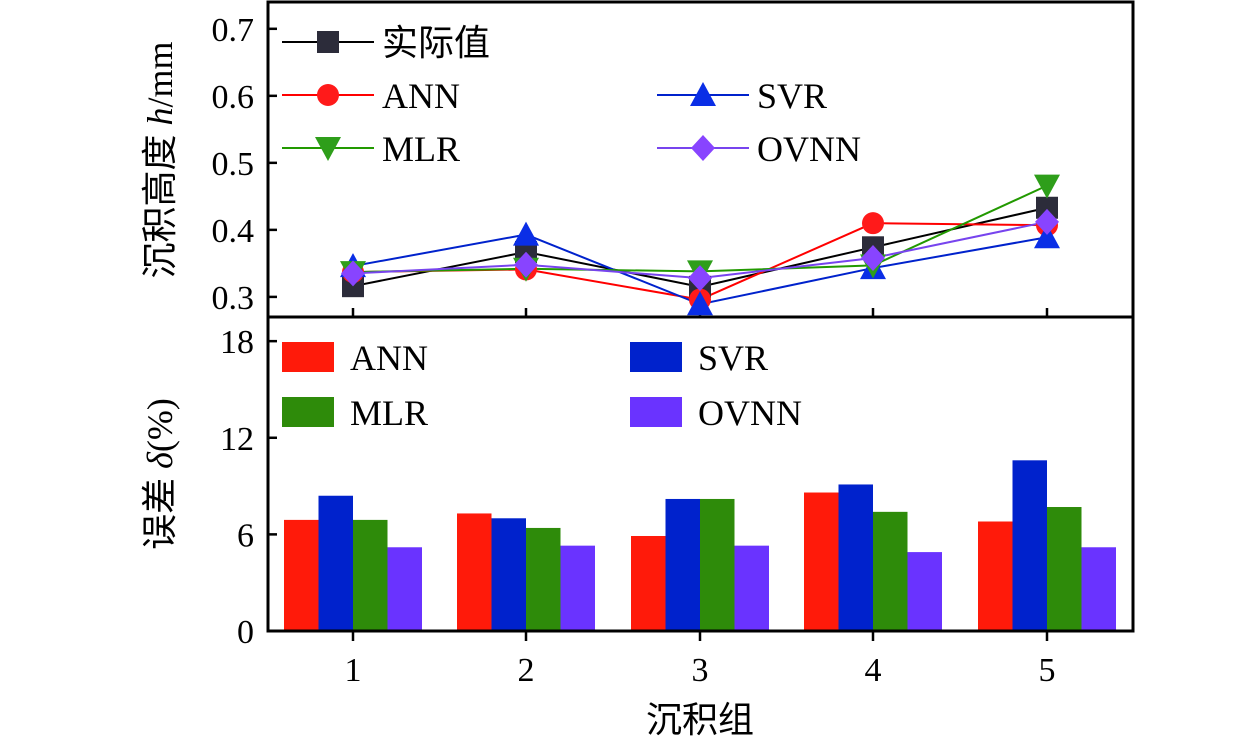 This screenshot has height=744, width=1260. Describe the element at coordinates (160, 74) in the screenshot. I see `top-ylabel-unit: /mm` at that location.